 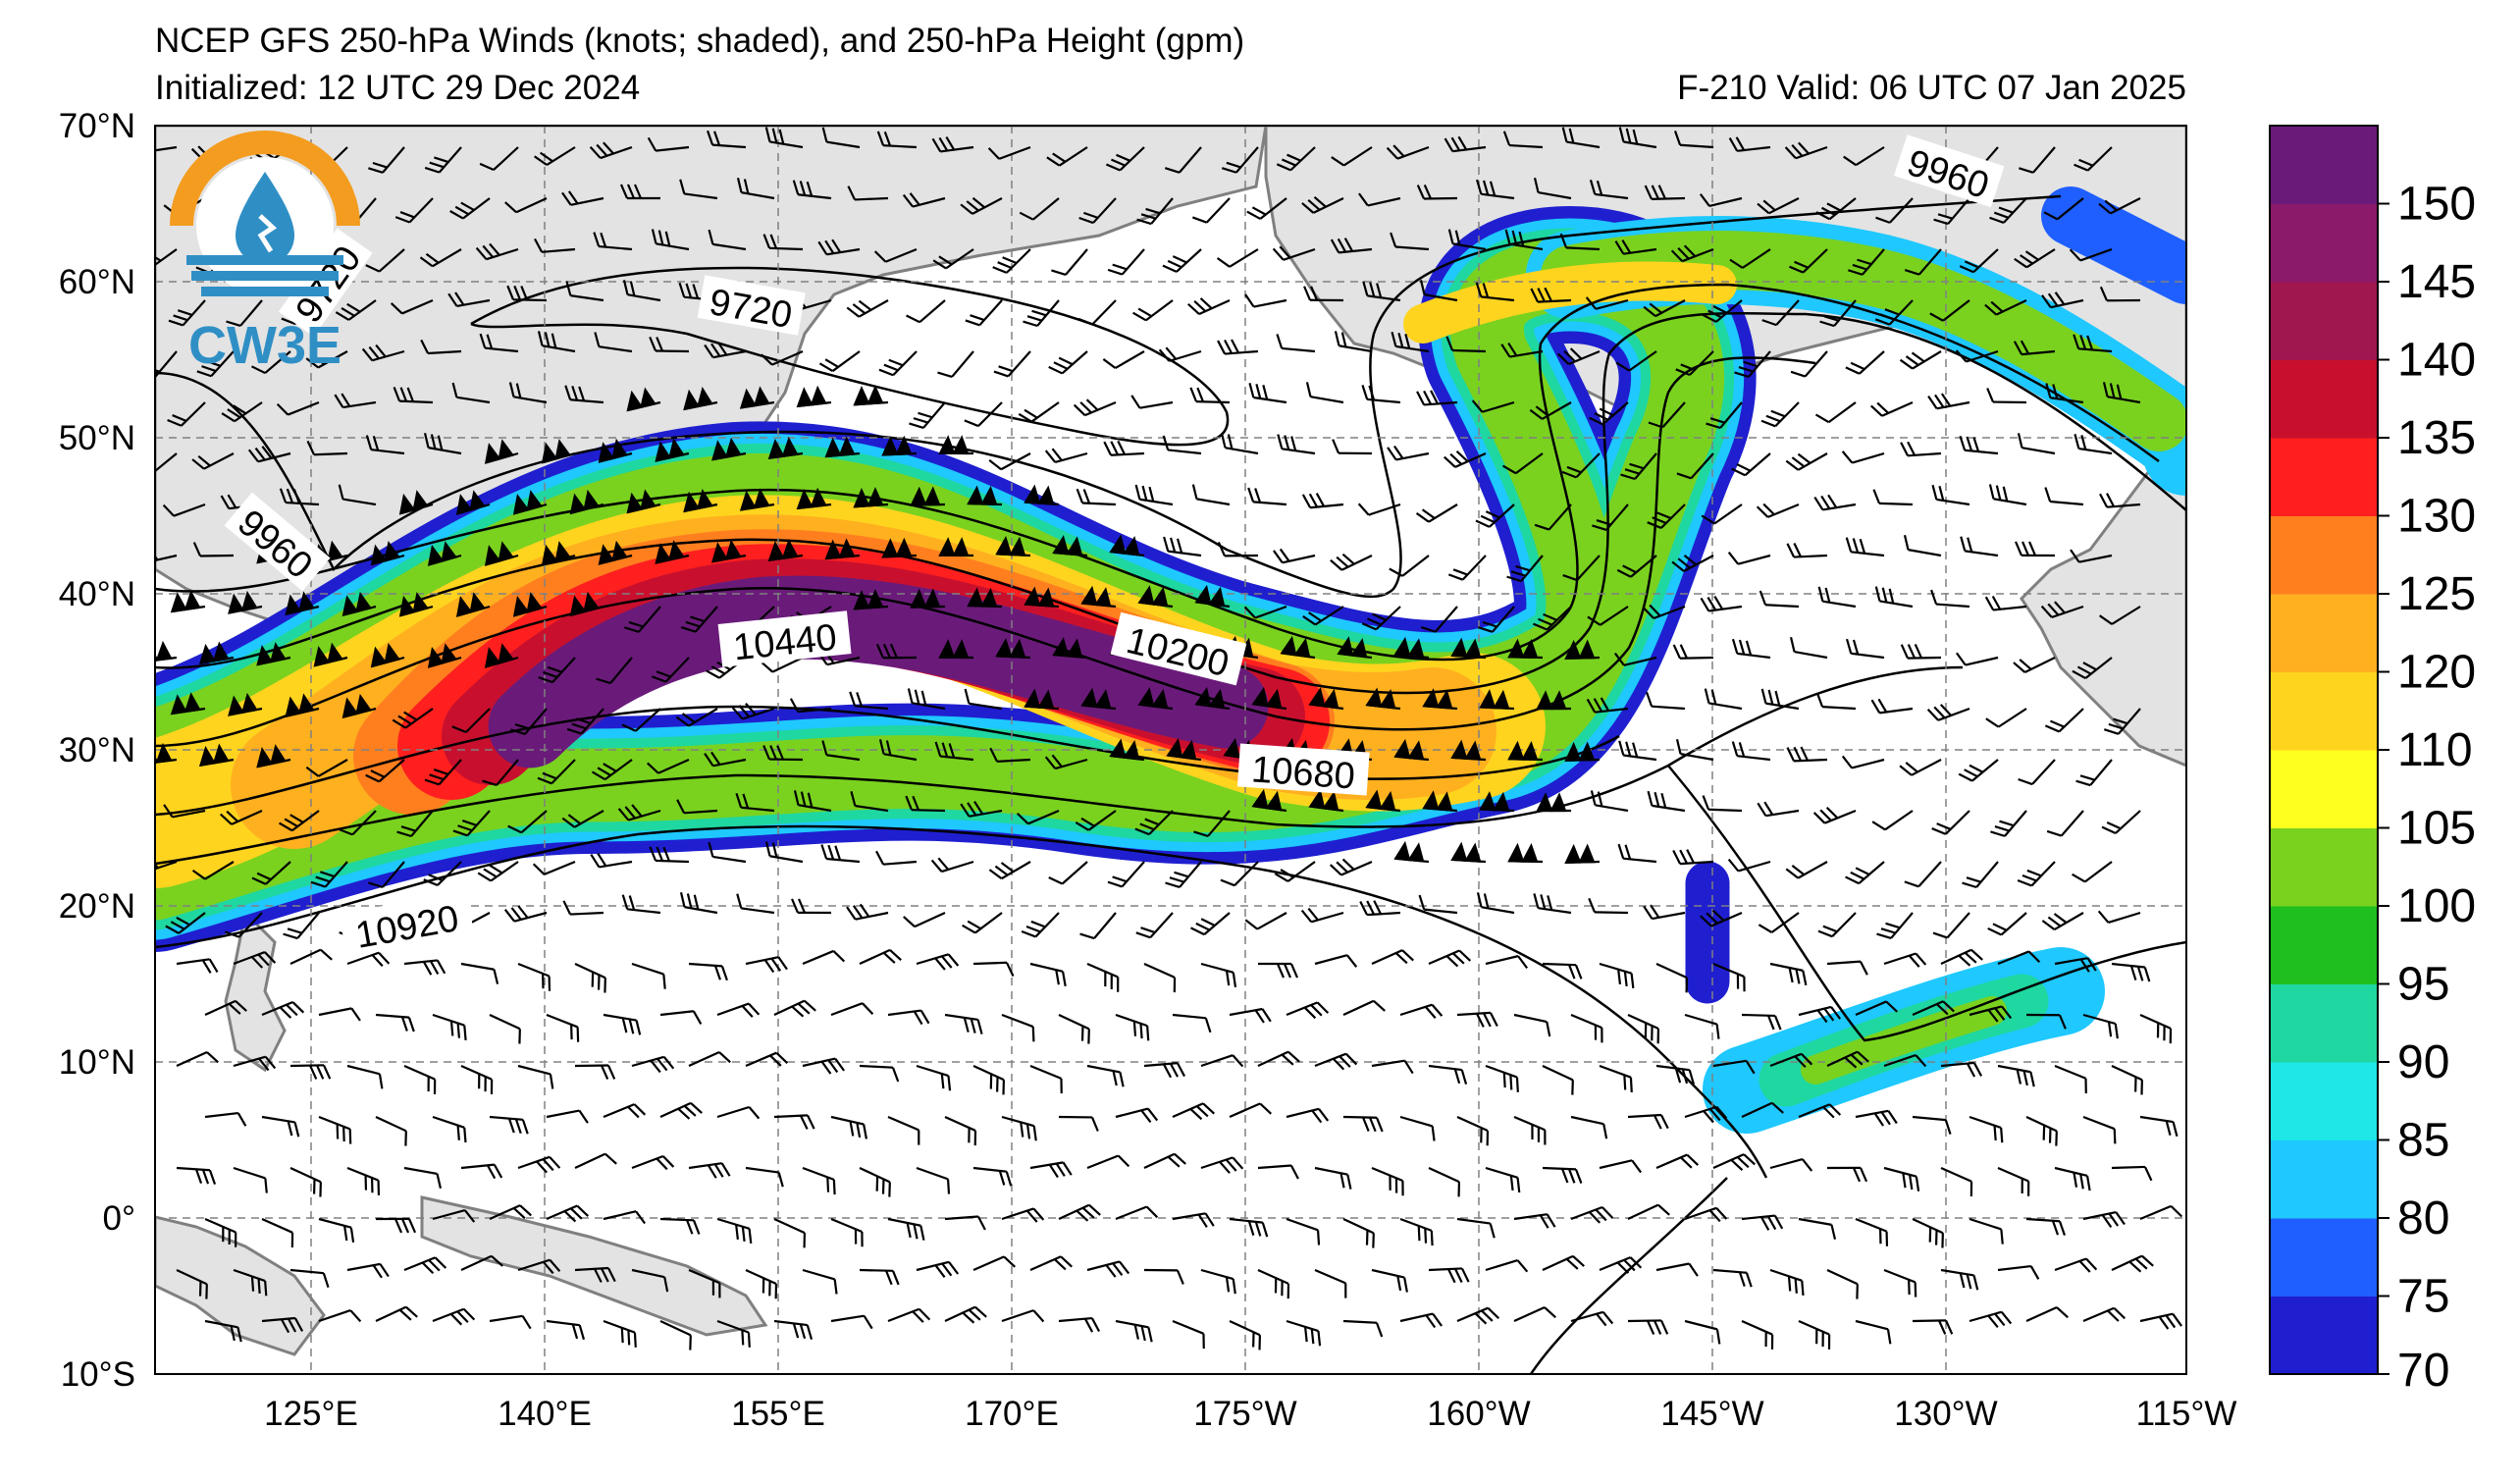 I want to click on colorbar-label: 145, so click(x=2436, y=282).